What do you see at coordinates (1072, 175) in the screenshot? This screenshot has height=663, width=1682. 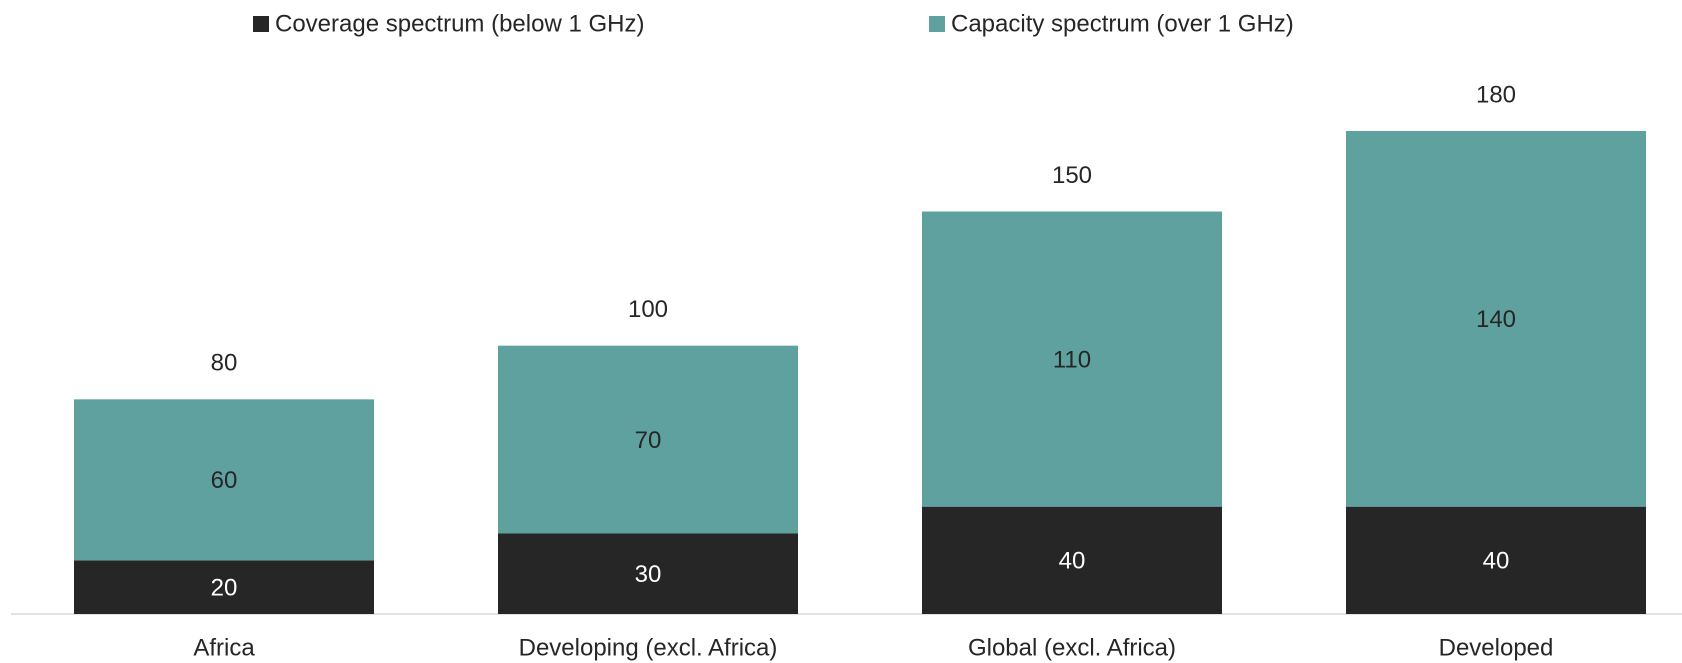 I see `total-label: 150` at bounding box center [1072, 175].